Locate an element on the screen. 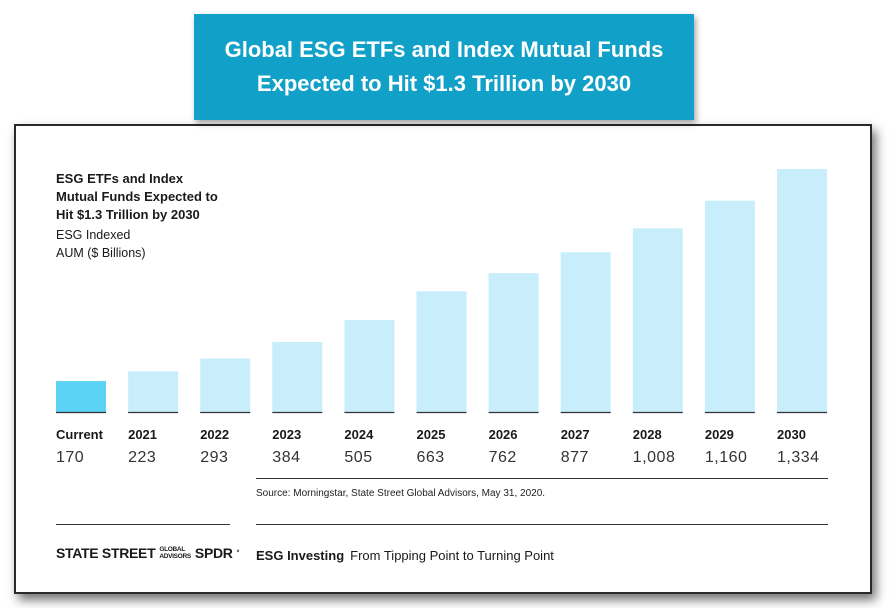  category-label: 2025 is located at coordinates (431, 434).